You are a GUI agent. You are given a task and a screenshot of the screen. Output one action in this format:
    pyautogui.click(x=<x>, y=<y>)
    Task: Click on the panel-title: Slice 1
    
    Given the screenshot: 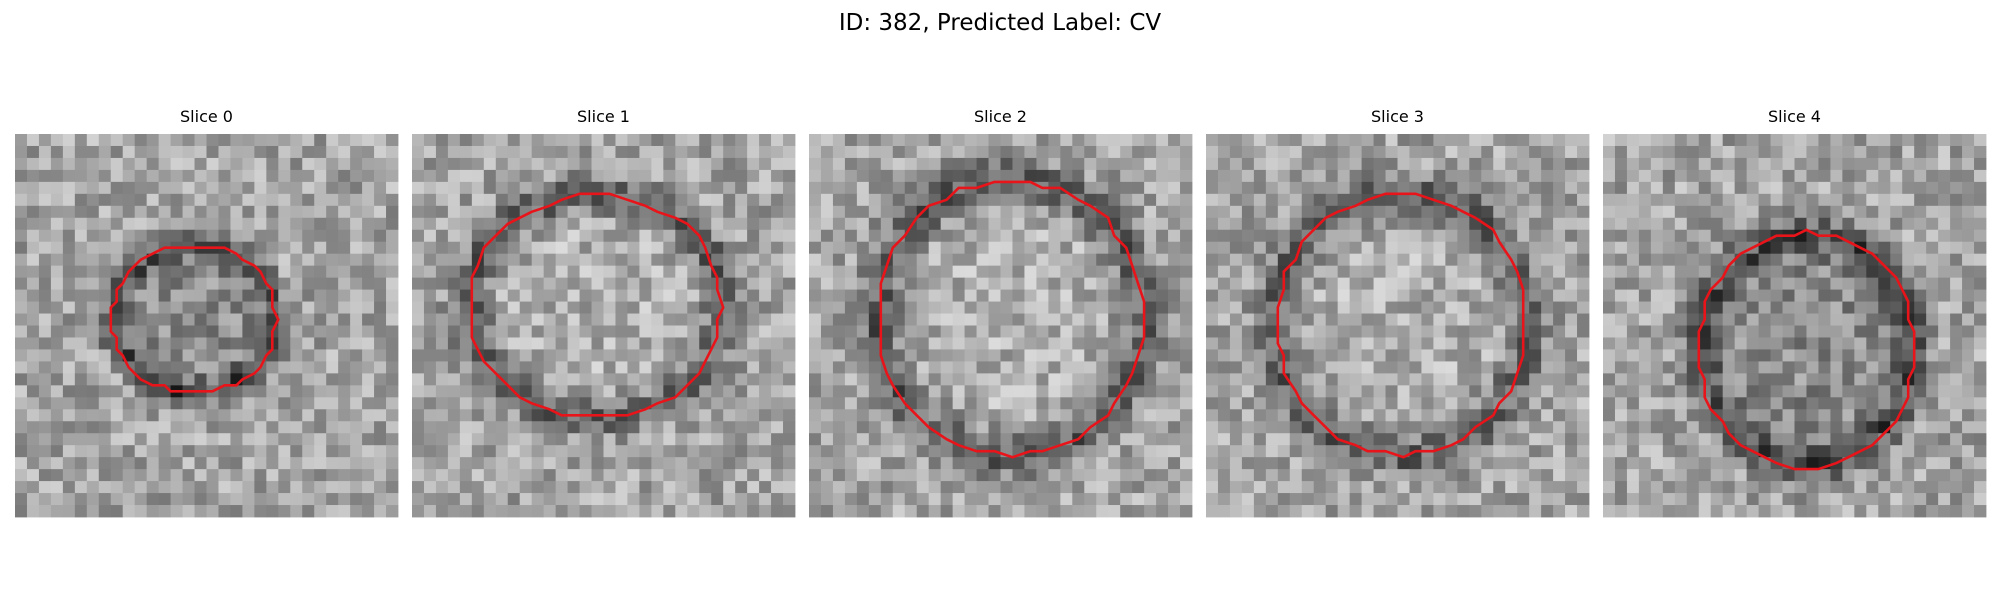 What is the action you would take?
    pyautogui.click(x=603, y=116)
    